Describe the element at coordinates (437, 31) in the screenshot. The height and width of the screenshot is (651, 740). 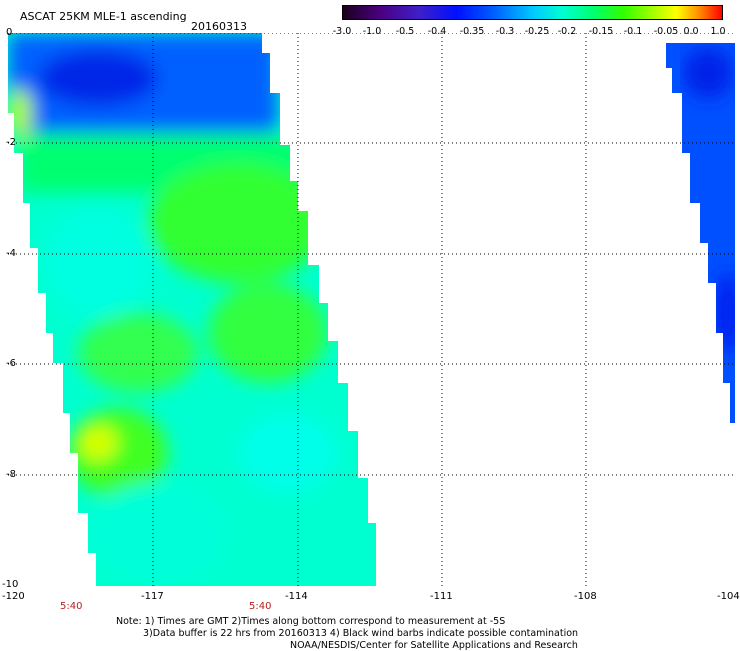
I see `colorbar-label: -0.4` at that location.